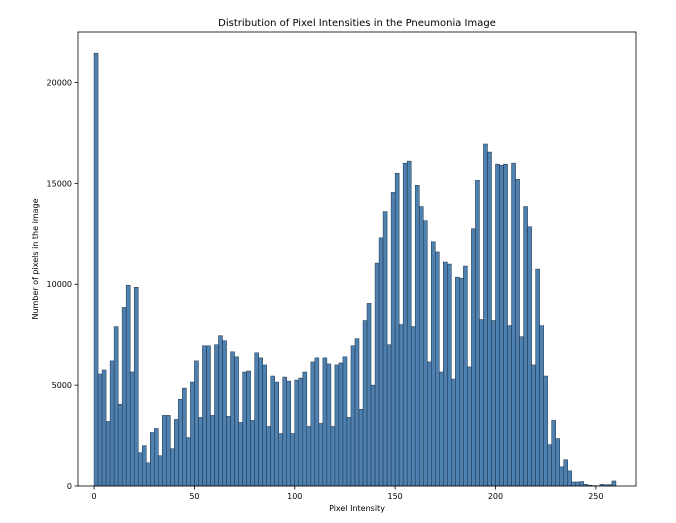 This screenshot has height=523, width=676. What do you see at coordinates (69, 486) in the screenshot?
I see `y-tick-label: 0` at bounding box center [69, 486].